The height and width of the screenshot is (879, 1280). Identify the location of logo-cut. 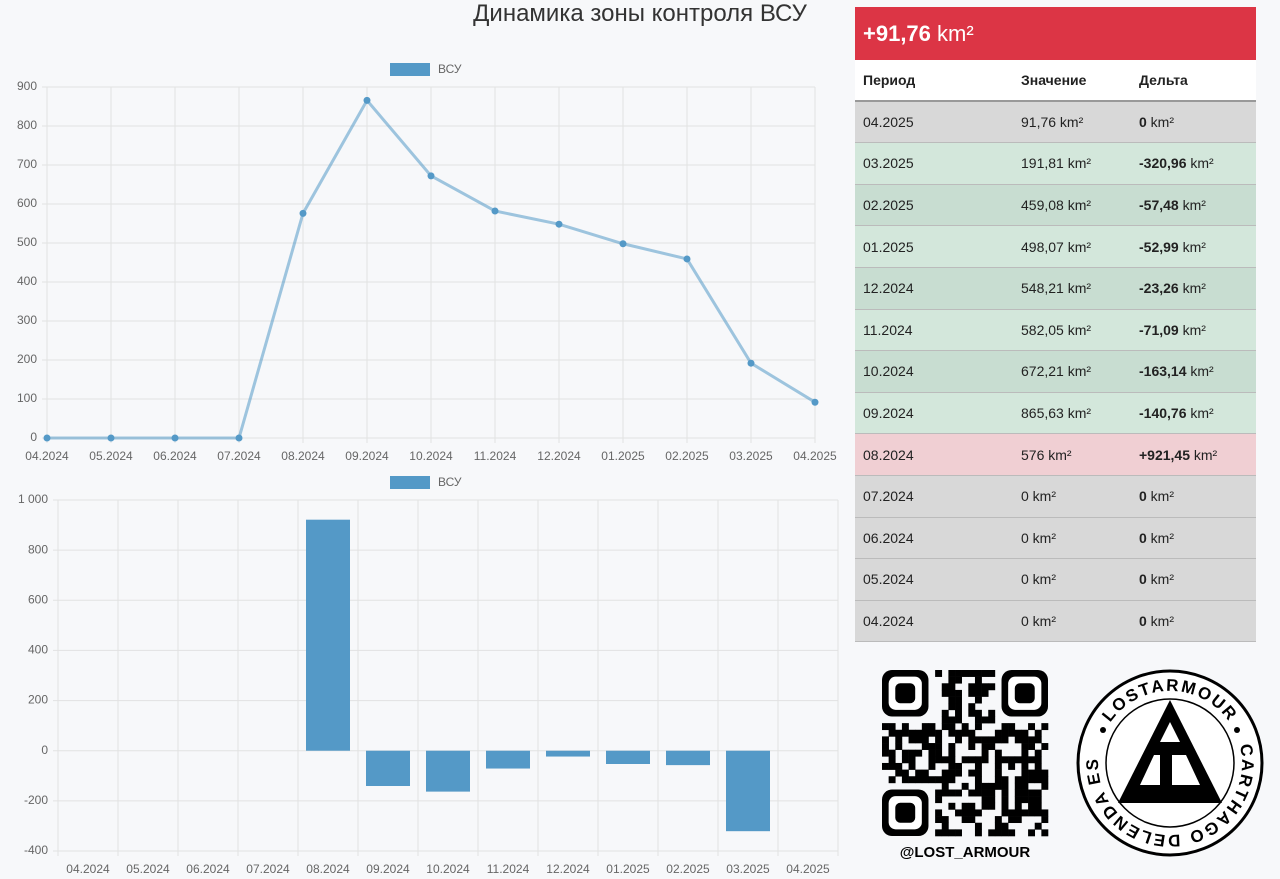
(1186, 770).